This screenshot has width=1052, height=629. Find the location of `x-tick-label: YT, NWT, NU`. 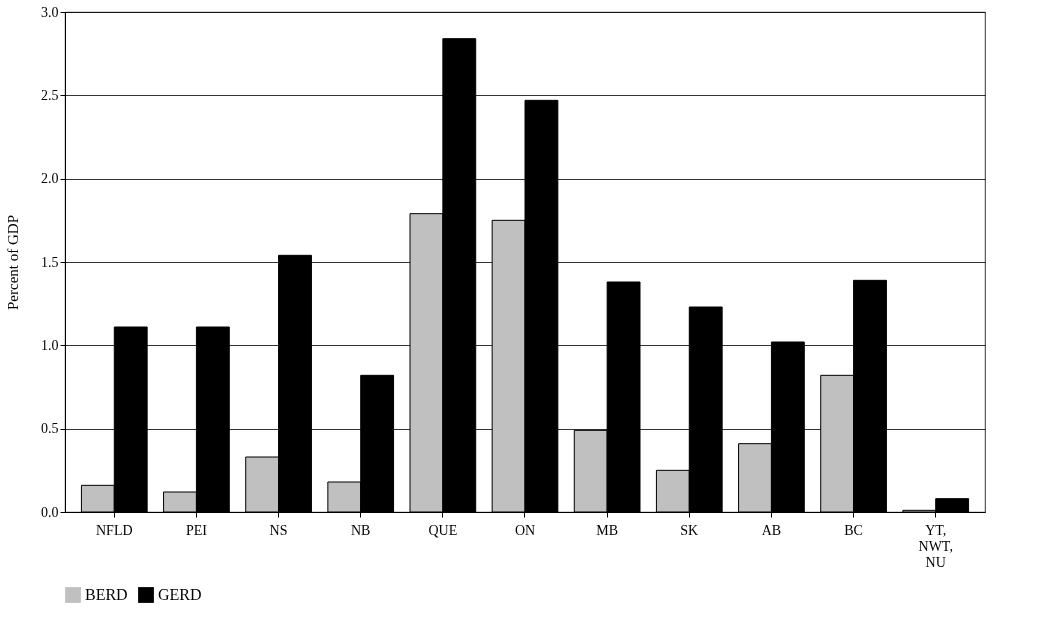

x-tick-label: YT, NWT, NU is located at coordinates (935, 546).